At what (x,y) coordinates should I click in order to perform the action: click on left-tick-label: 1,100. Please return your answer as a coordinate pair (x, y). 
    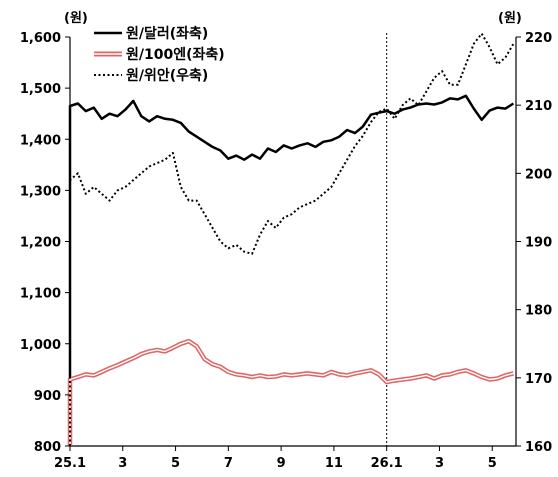
    Looking at the image, I should click on (40, 294).